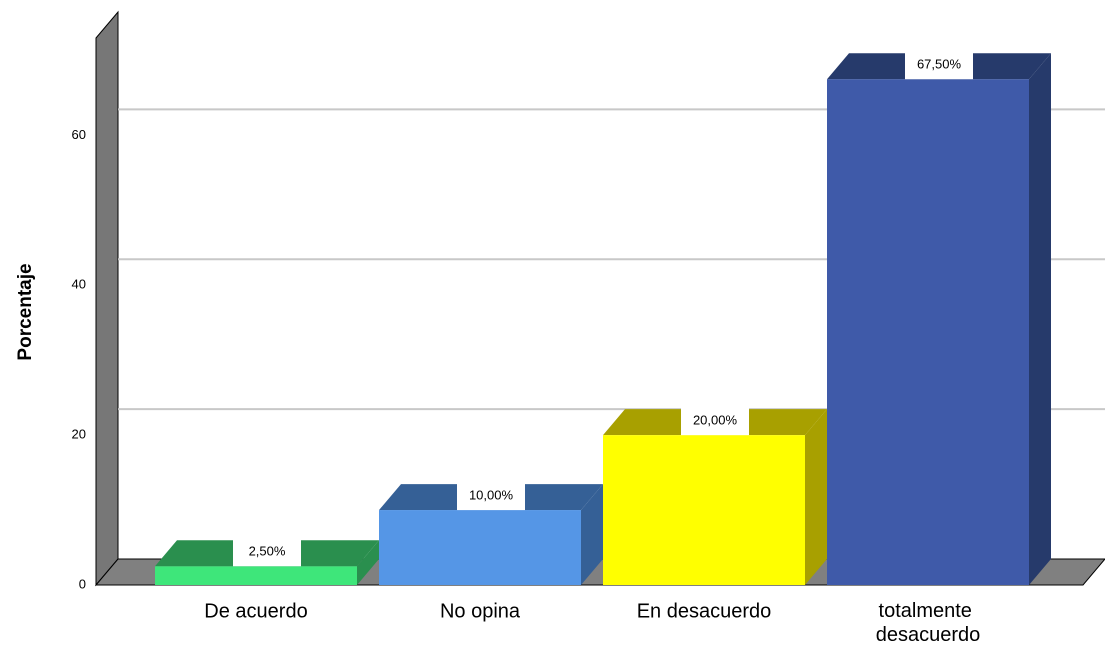 Image resolution: width=1105 pixels, height=655 pixels. Describe the element at coordinates (79, 134) in the screenshot. I see `y-tick-label: 60` at that location.